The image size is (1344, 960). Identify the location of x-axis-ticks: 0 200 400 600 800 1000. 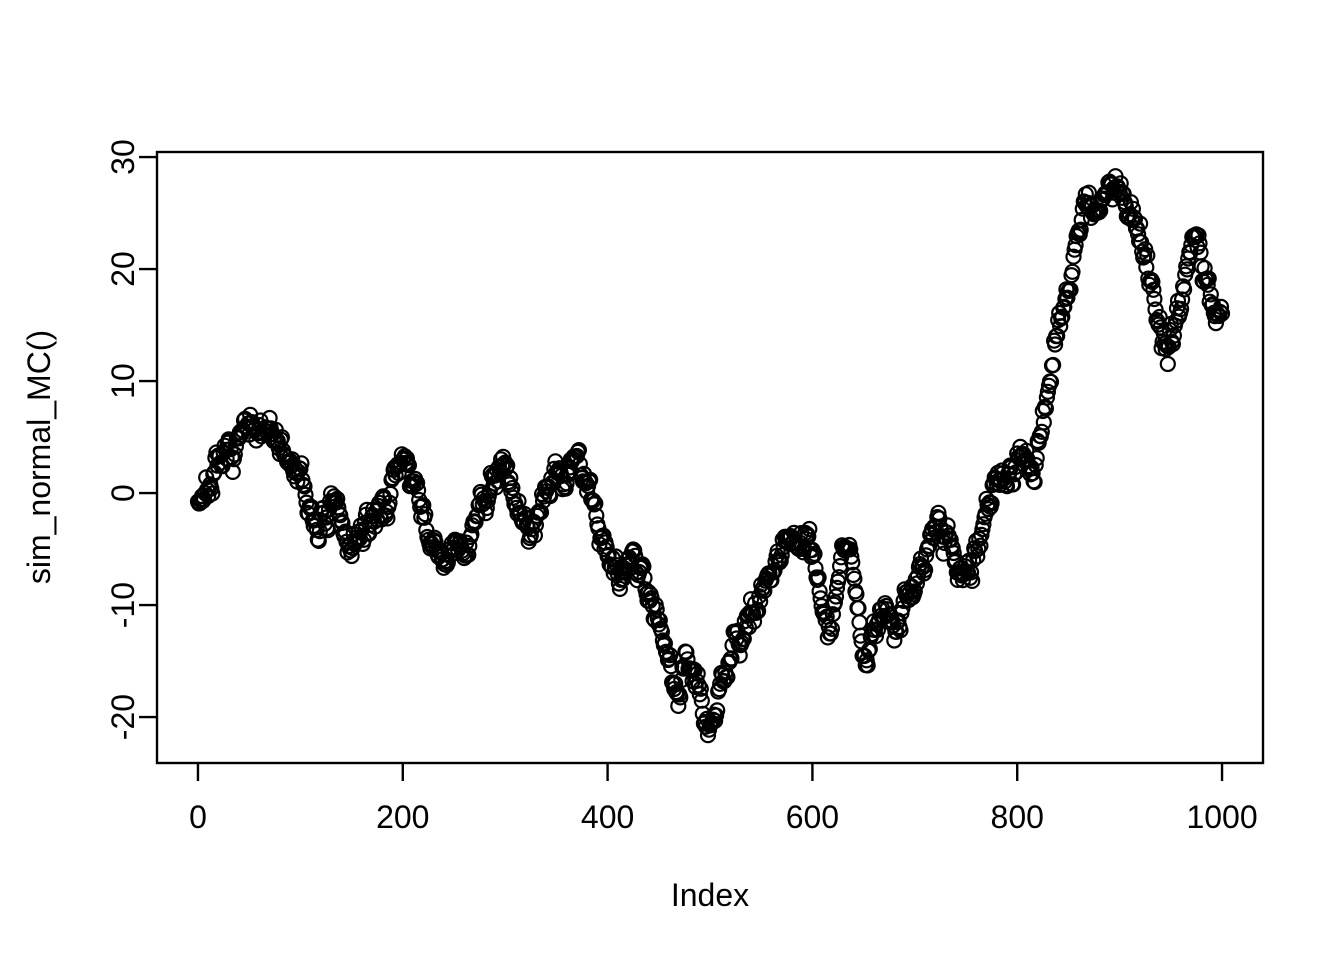
(723, 799).